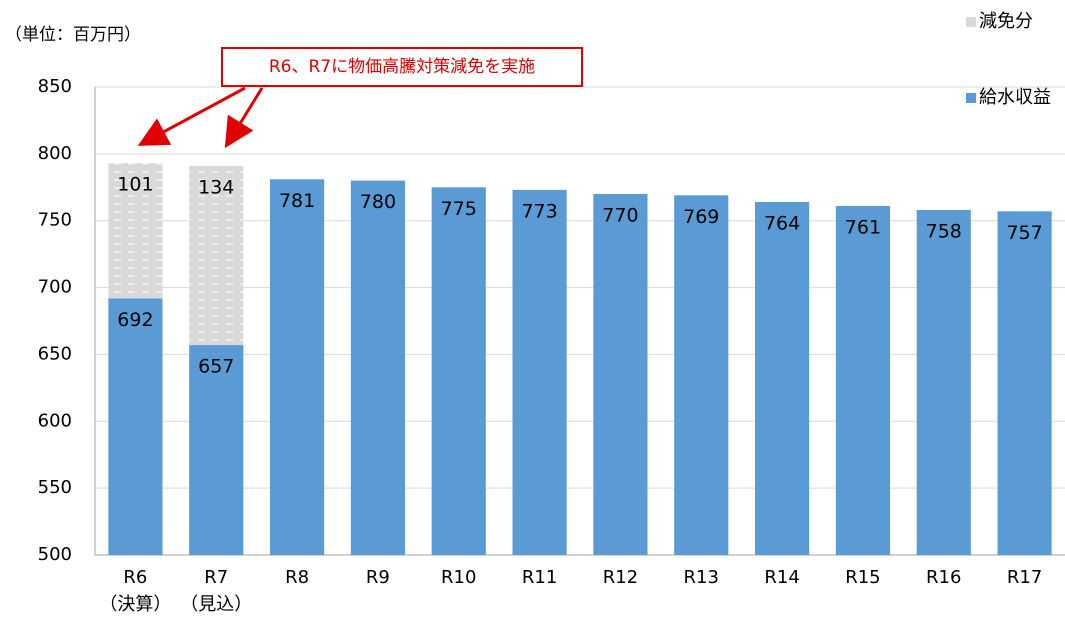 The height and width of the screenshot is (620, 1065). I want to click on y-tick-label: 700, so click(55, 287).